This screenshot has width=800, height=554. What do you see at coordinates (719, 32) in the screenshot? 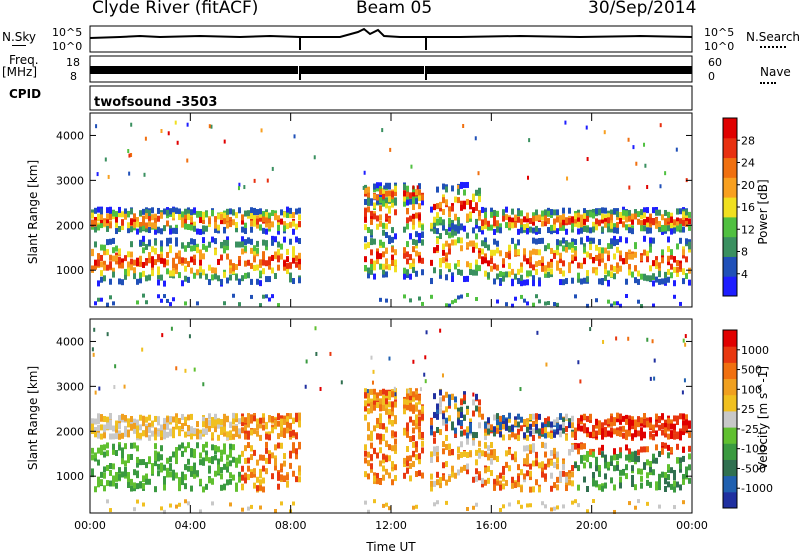
I see `nsearch-top-label: 10^5` at bounding box center [719, 32].